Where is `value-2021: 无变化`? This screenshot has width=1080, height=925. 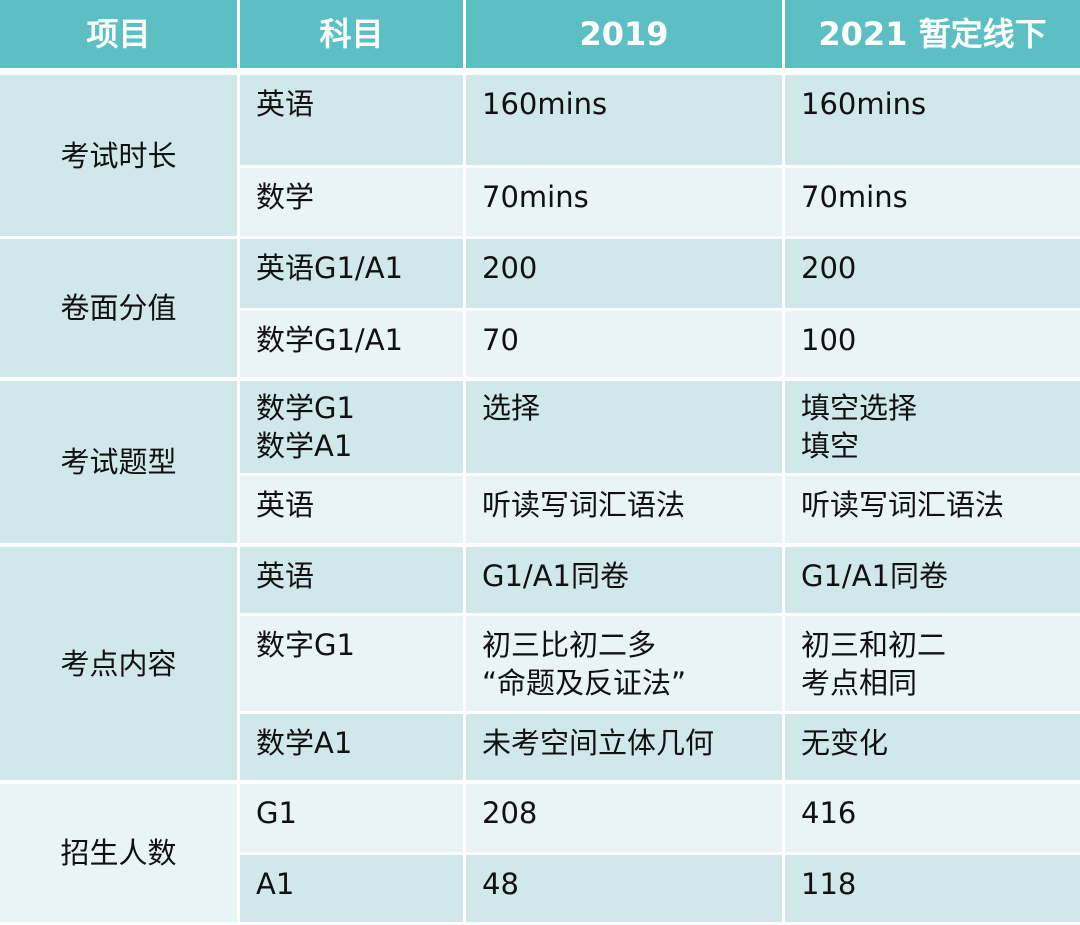 value-2021: 无变化 is located at coordinates (932, 747).